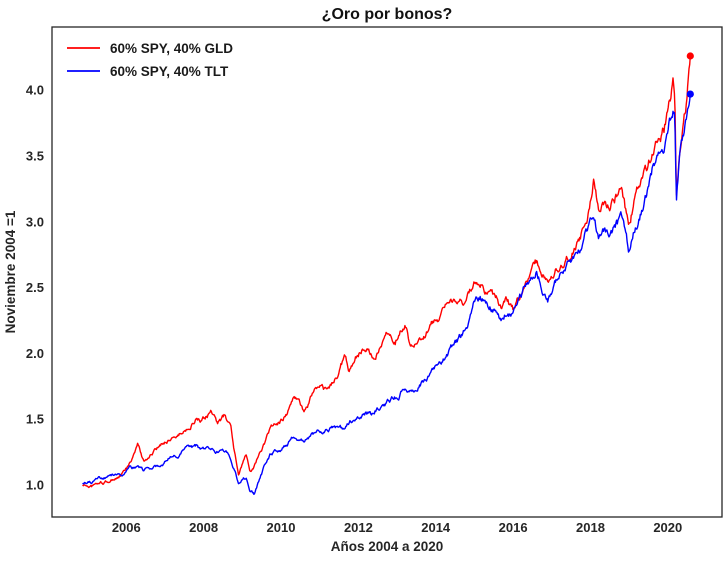  I want to click on x-axis-label: Años 2004 a 2020, so click(387, 546).